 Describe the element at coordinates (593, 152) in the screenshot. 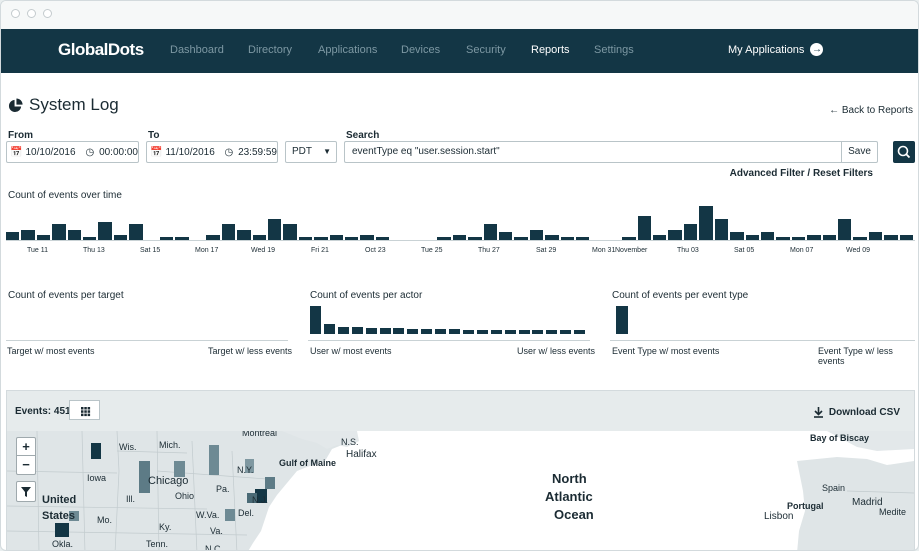

I see `search-input: eventType eq "user.session.start"` at that location.